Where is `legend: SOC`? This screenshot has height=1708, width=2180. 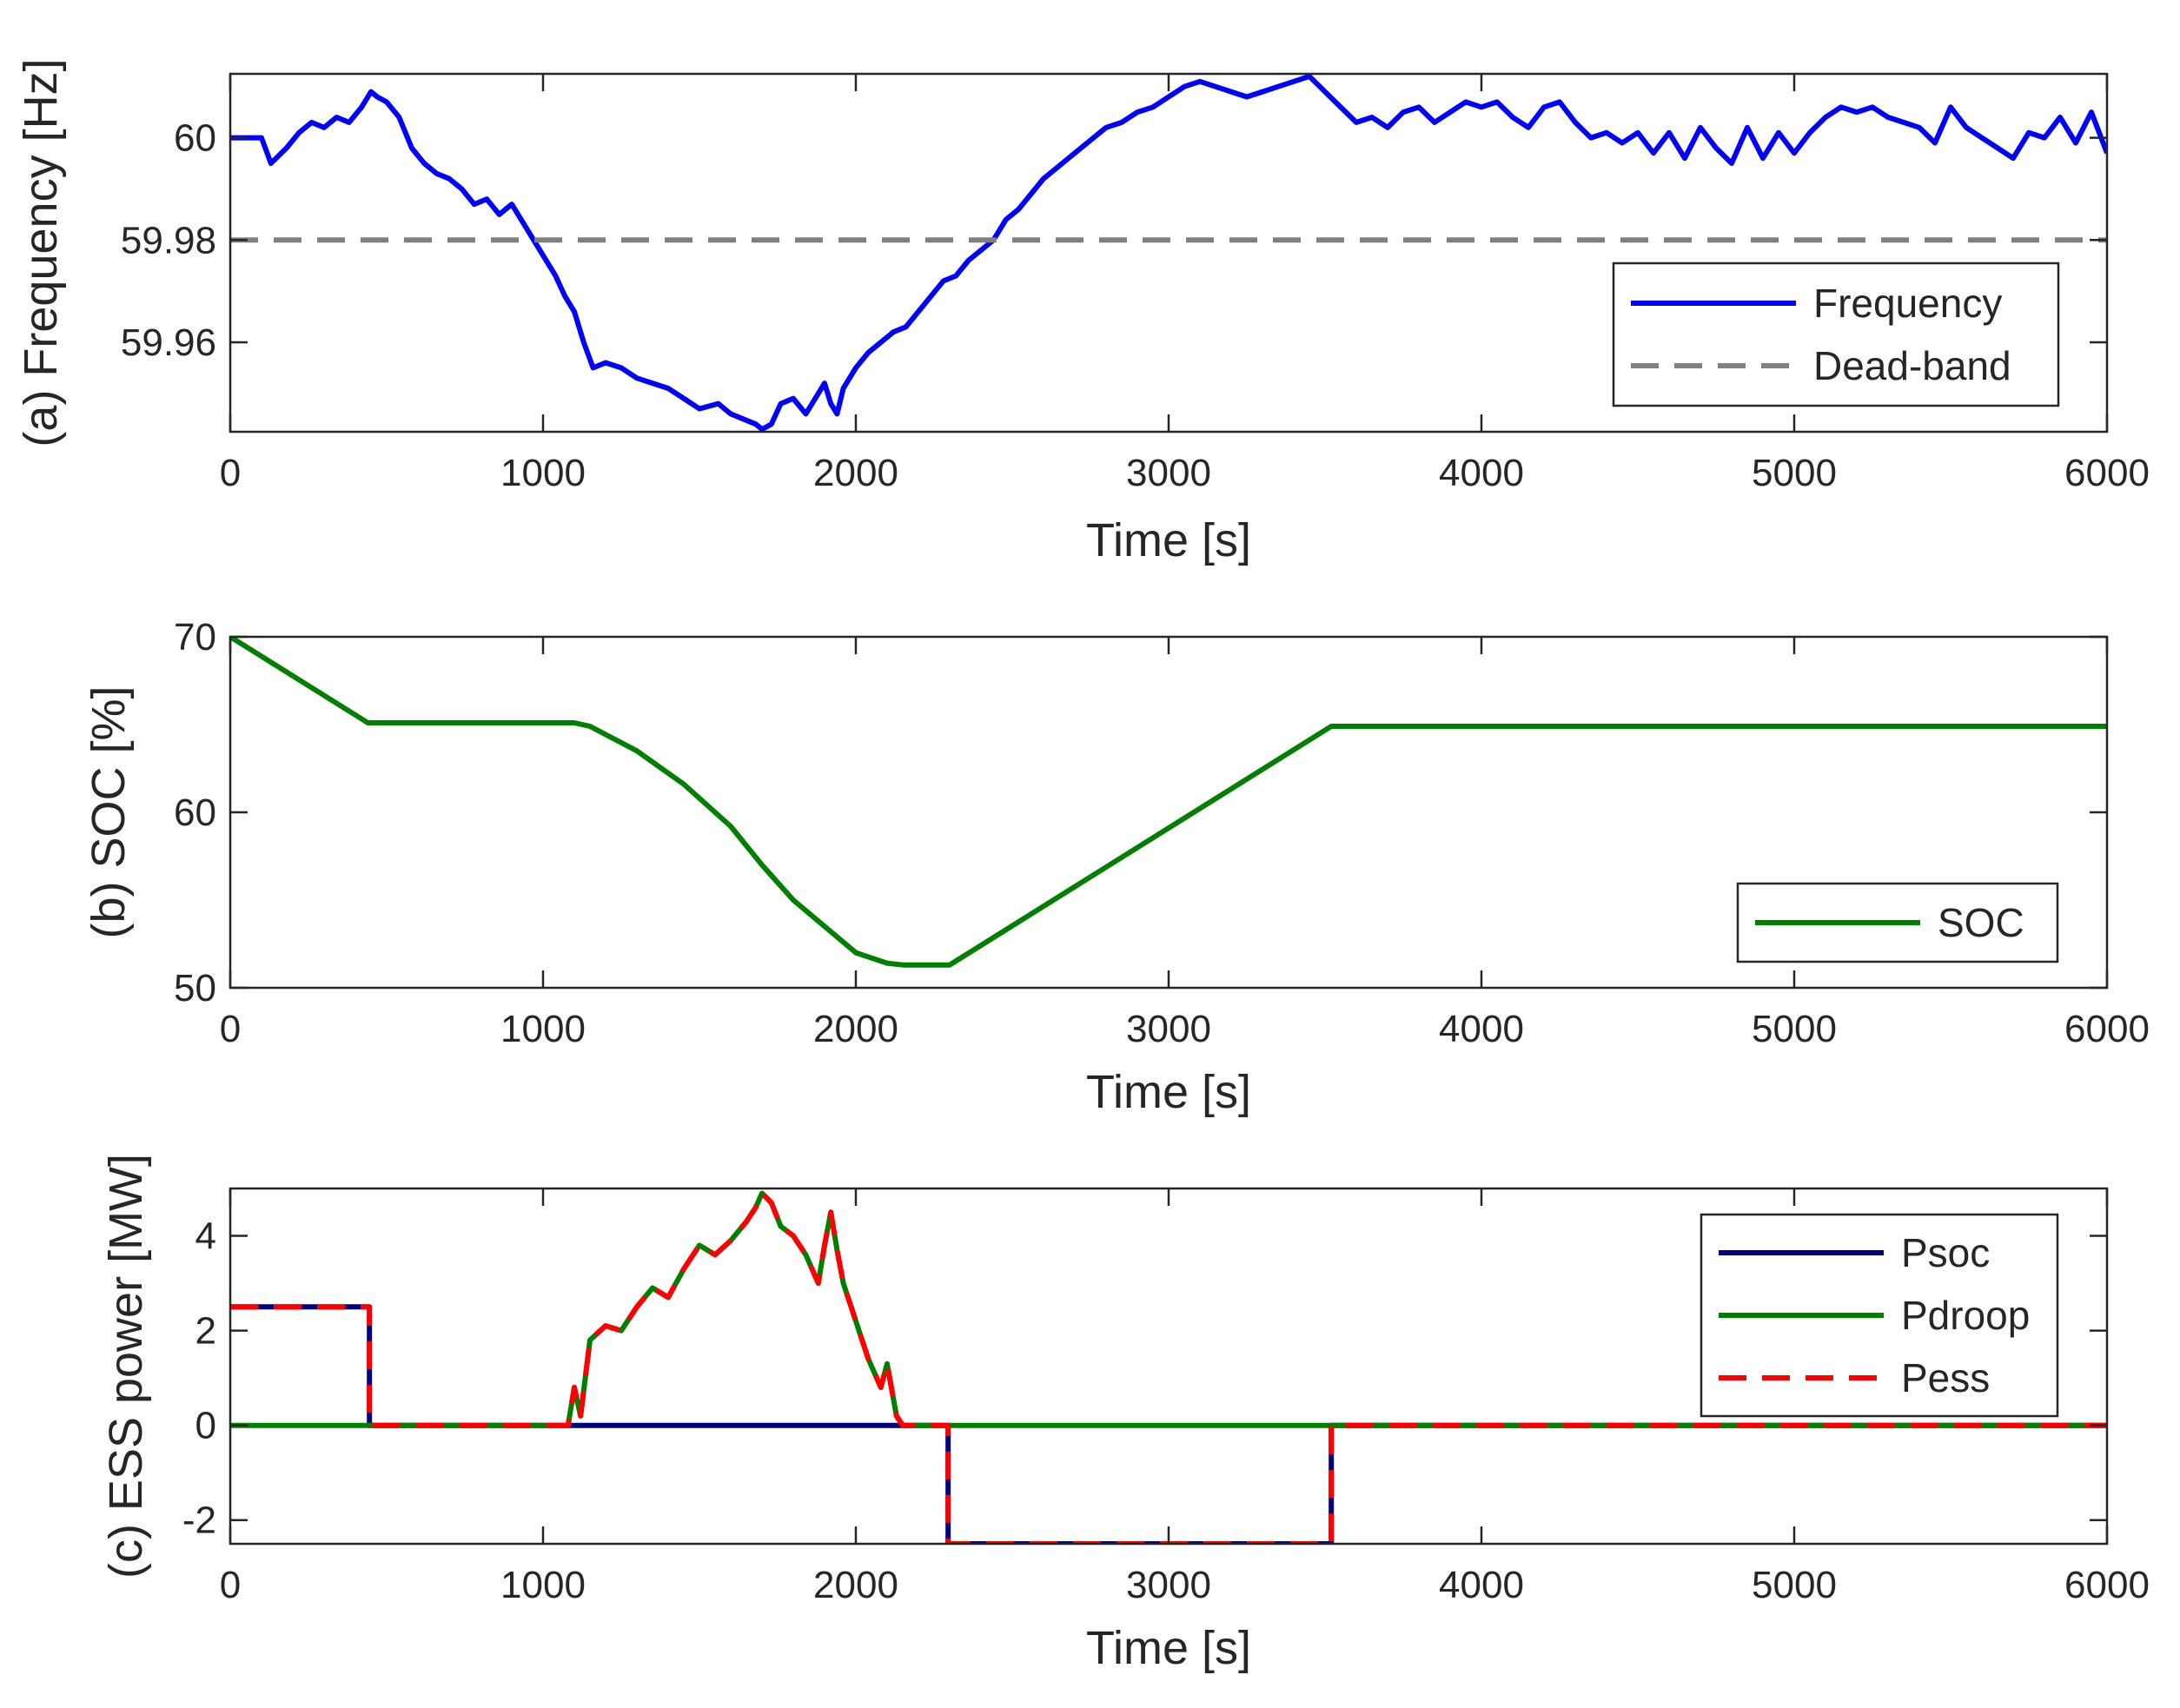 legend: SOC is located at coordinates (1897, 923).